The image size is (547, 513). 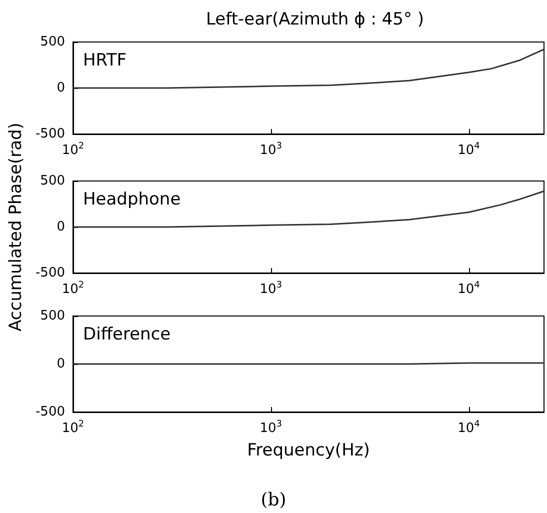 What do you see at coordinates (315, 20) in the screenshot?
I see `chart-title: Left-ear(Azimuth ϕ : 45° )` at bounding box center [315, 20].